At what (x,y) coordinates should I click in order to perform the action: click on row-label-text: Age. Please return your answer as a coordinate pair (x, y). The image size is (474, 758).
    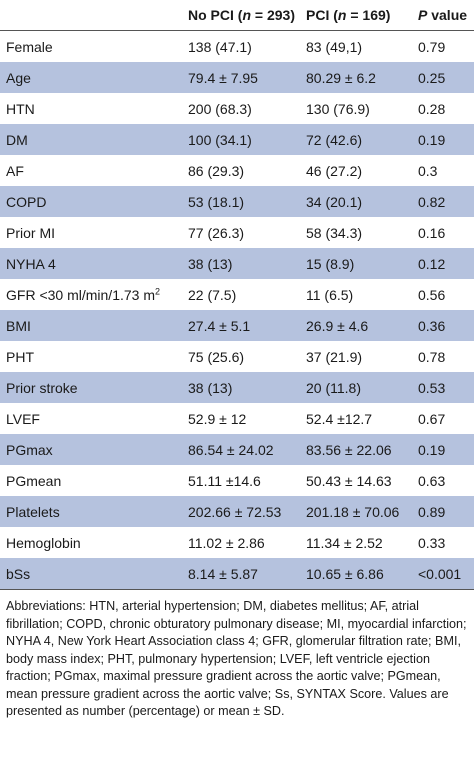
    Looking at the image, I should click on (18, 77).